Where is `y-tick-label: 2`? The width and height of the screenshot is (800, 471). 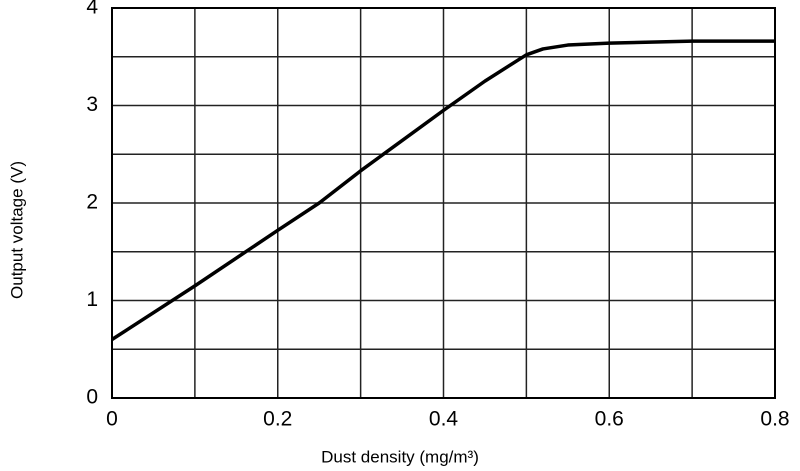 y-tick-label: 2 is located at coordinates (92, 202).